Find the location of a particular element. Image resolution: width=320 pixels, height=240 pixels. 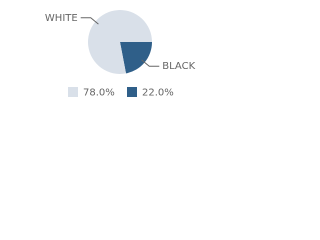

slice-label: BLACK is located at coordinates (178, 66).